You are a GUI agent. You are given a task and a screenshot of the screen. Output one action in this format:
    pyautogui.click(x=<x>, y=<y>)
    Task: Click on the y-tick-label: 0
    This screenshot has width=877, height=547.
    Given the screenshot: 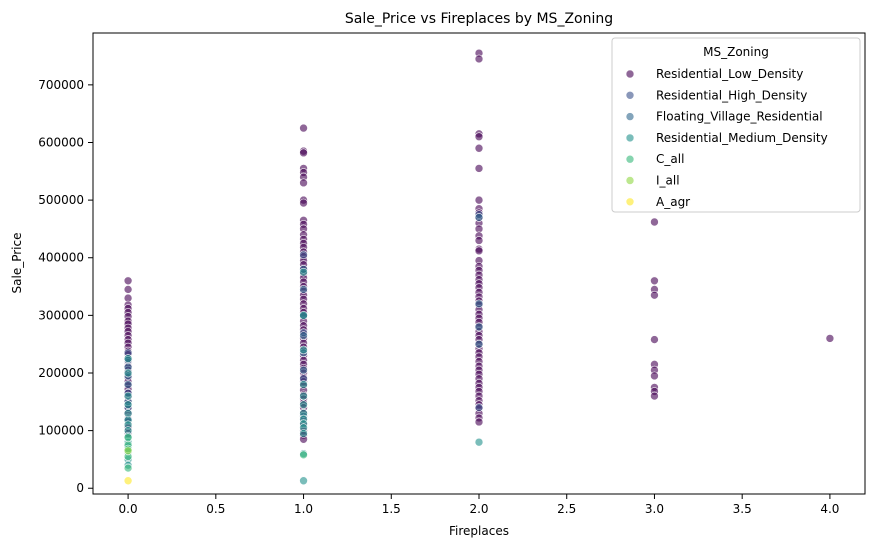 What is the action you would take?
    pyautogui.click(x=80, y=488)
    